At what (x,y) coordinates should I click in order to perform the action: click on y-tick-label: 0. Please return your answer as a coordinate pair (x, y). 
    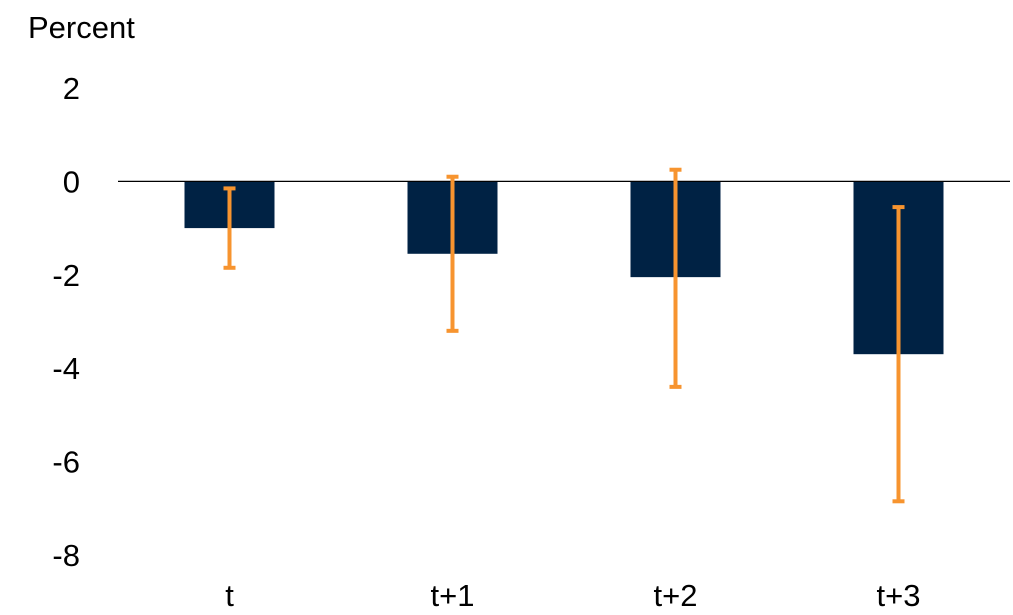
    Looking at the image, I should click on (71, 181).